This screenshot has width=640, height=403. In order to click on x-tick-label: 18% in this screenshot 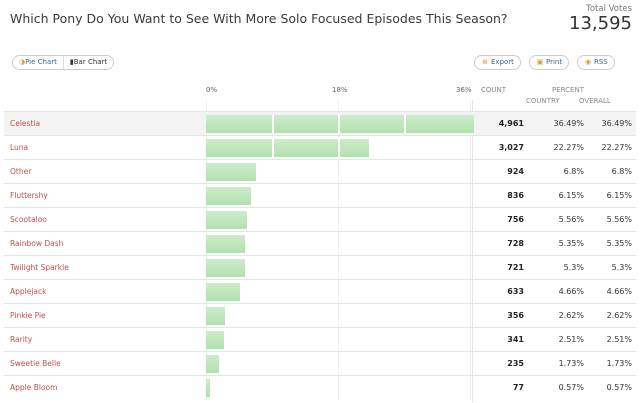, I will do `click(340, 90)`.